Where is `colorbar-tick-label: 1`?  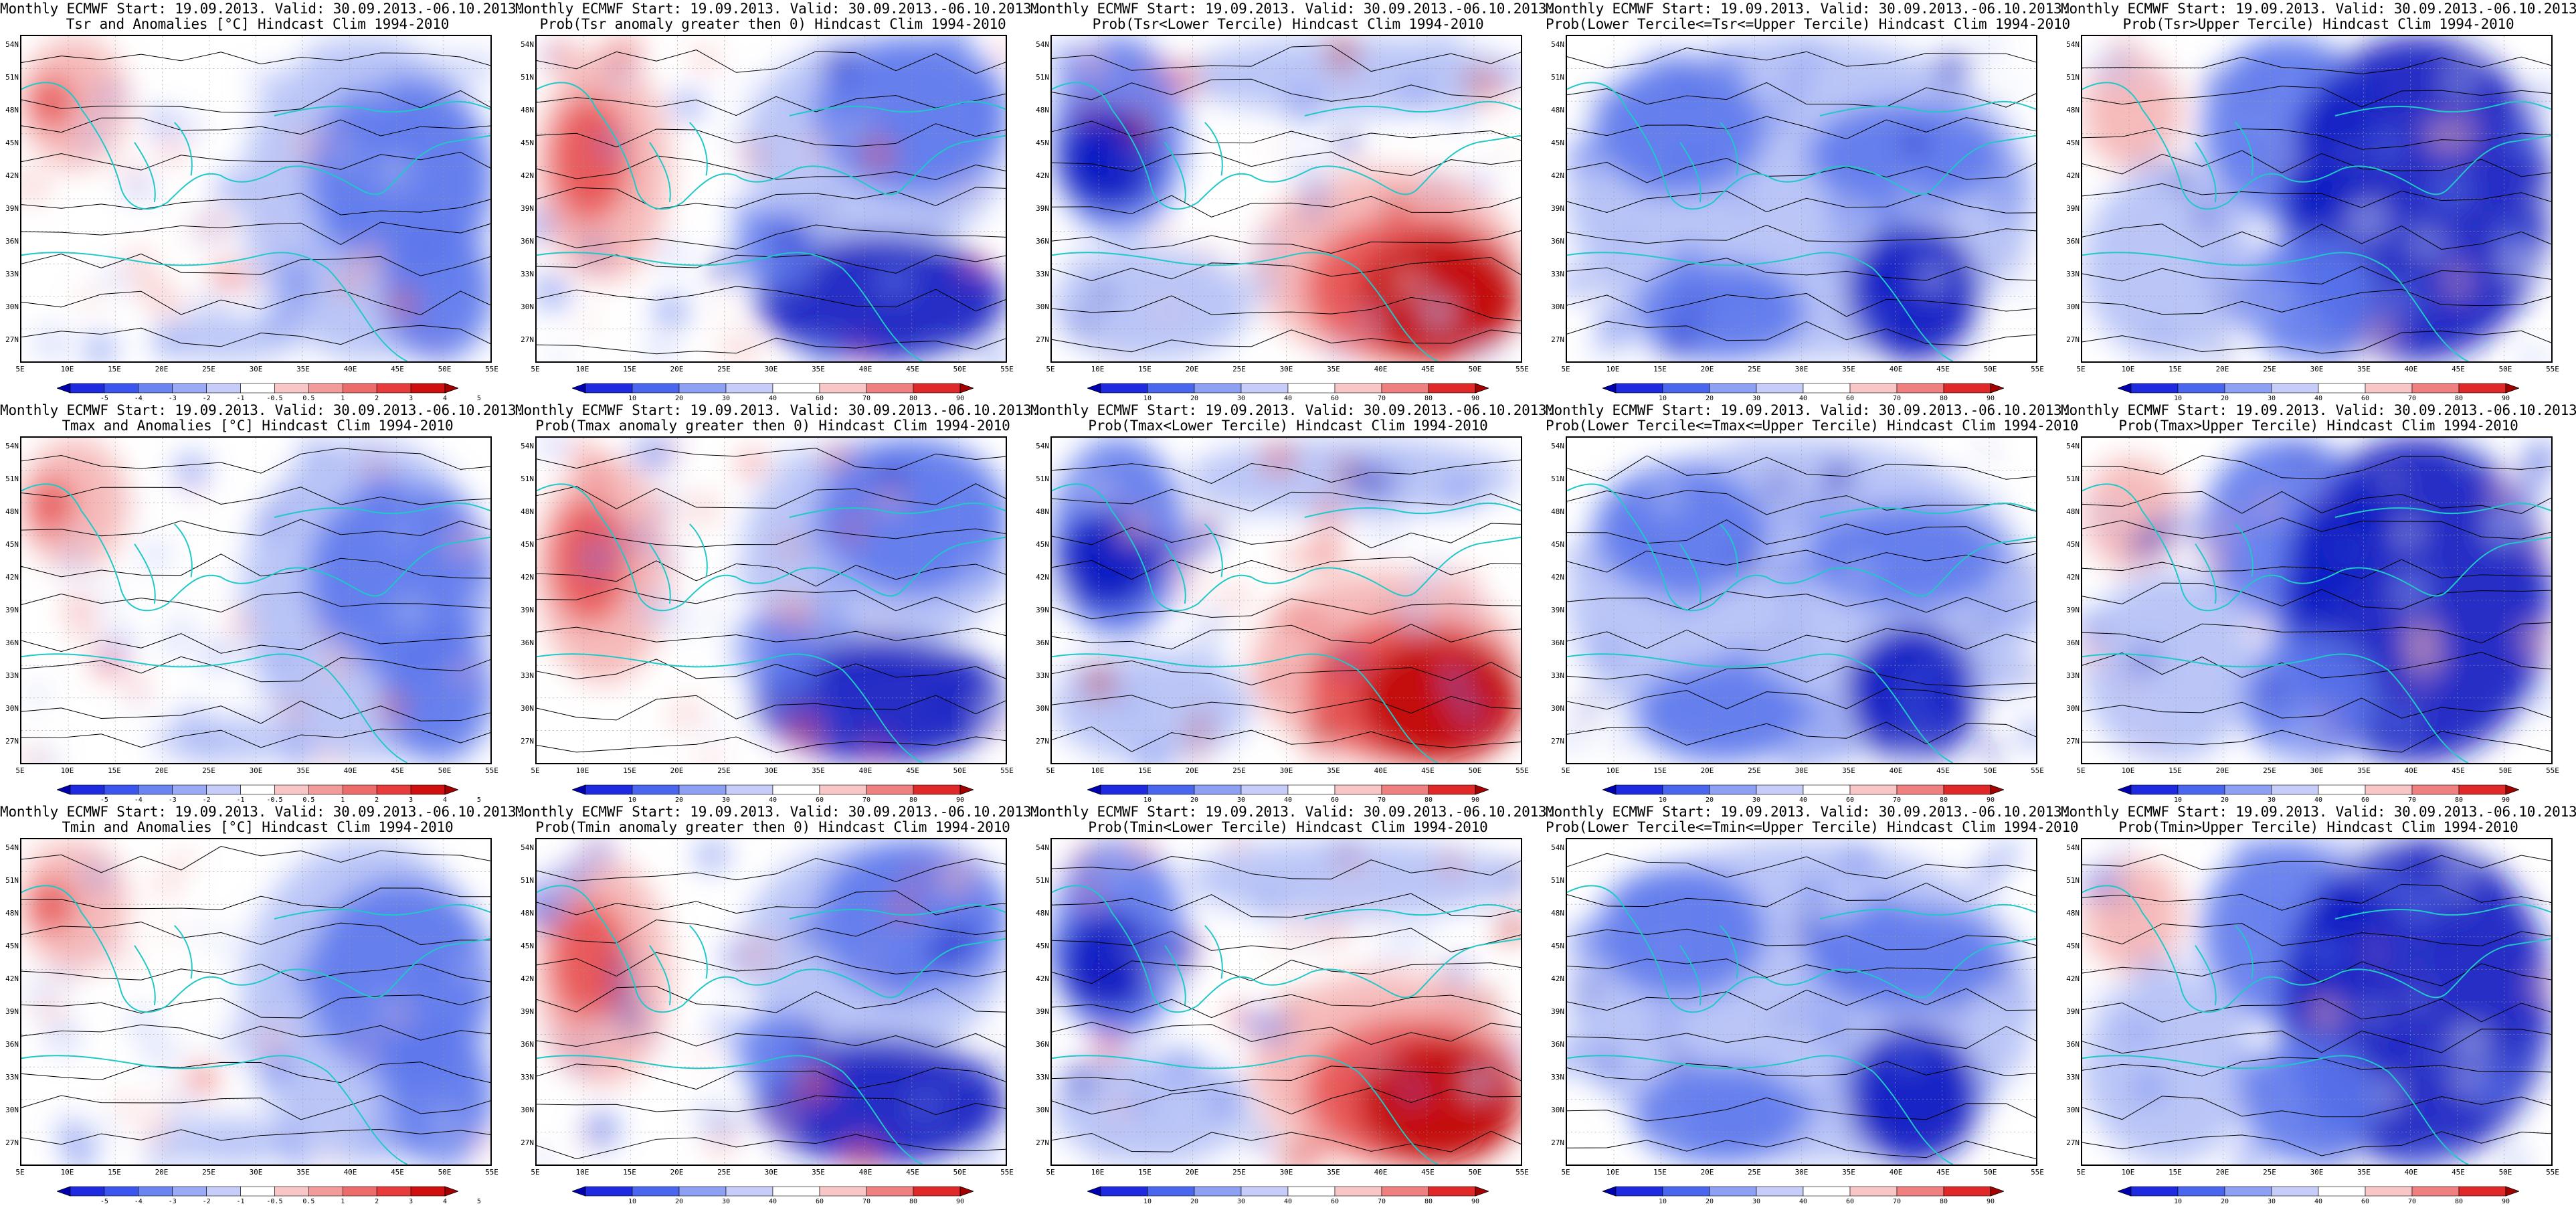
colorbar-tick-label: 1 is located at coordinates (343, 398).